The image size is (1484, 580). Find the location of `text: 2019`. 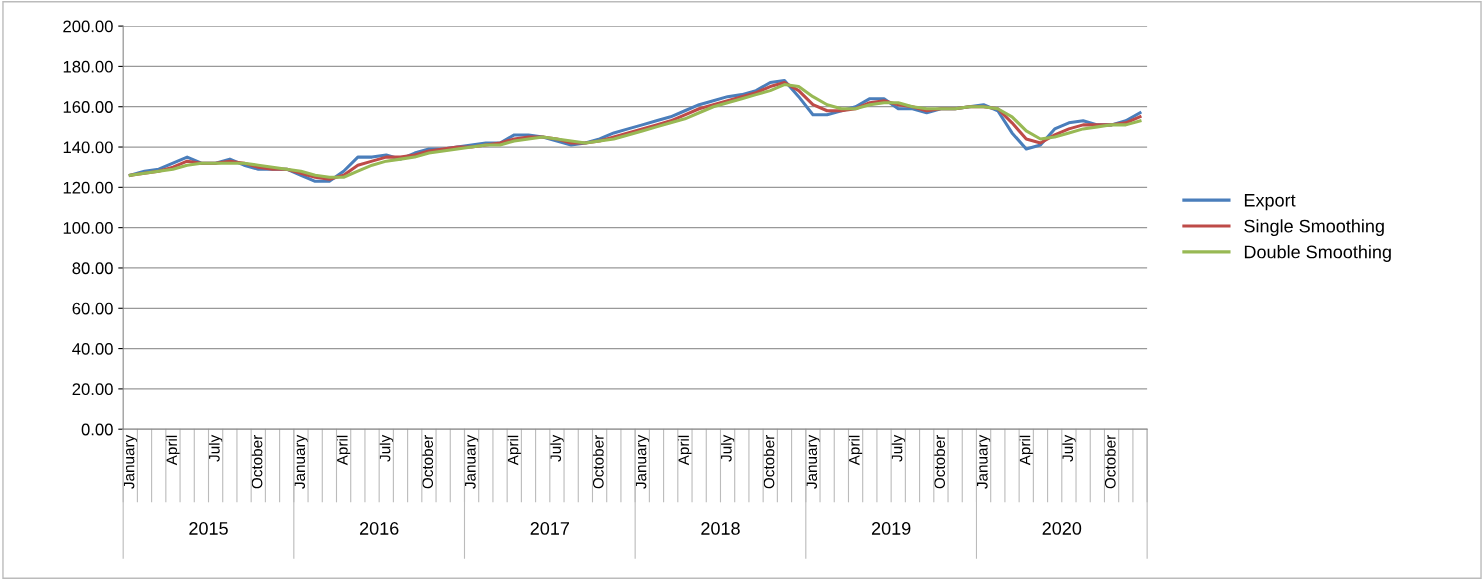

text: 2019 is located at coordinates (891, 528).